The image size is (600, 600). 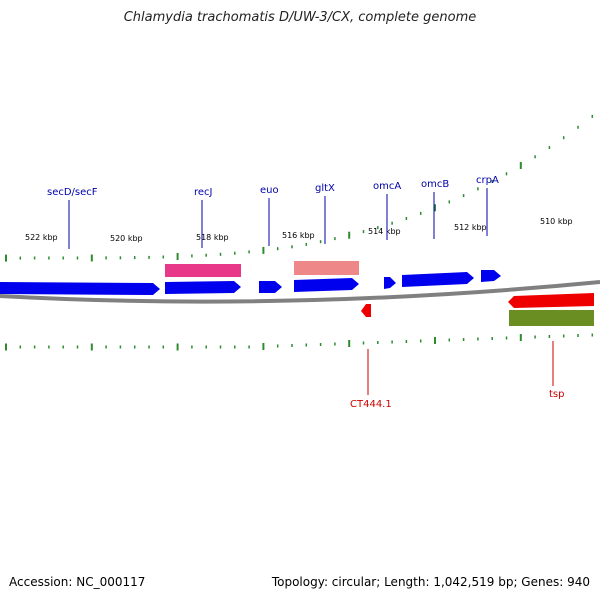 I want to click on gene-label-omcA: omcA, so click(x=387, y=186).